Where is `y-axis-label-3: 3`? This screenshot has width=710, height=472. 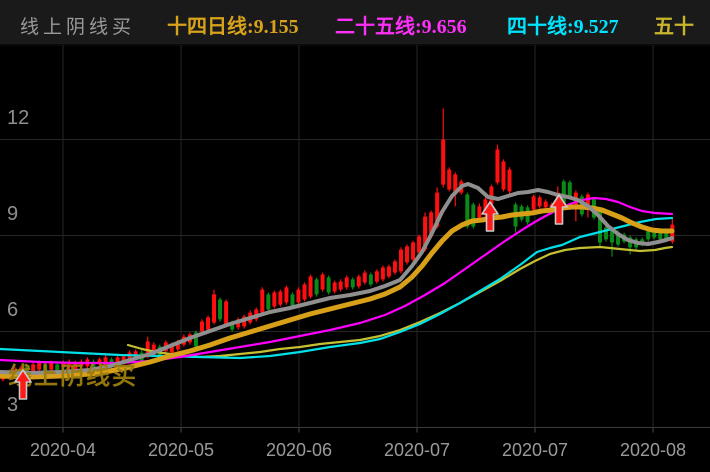 y-axis-label-3: 3 is located at coordinates (13, 405).